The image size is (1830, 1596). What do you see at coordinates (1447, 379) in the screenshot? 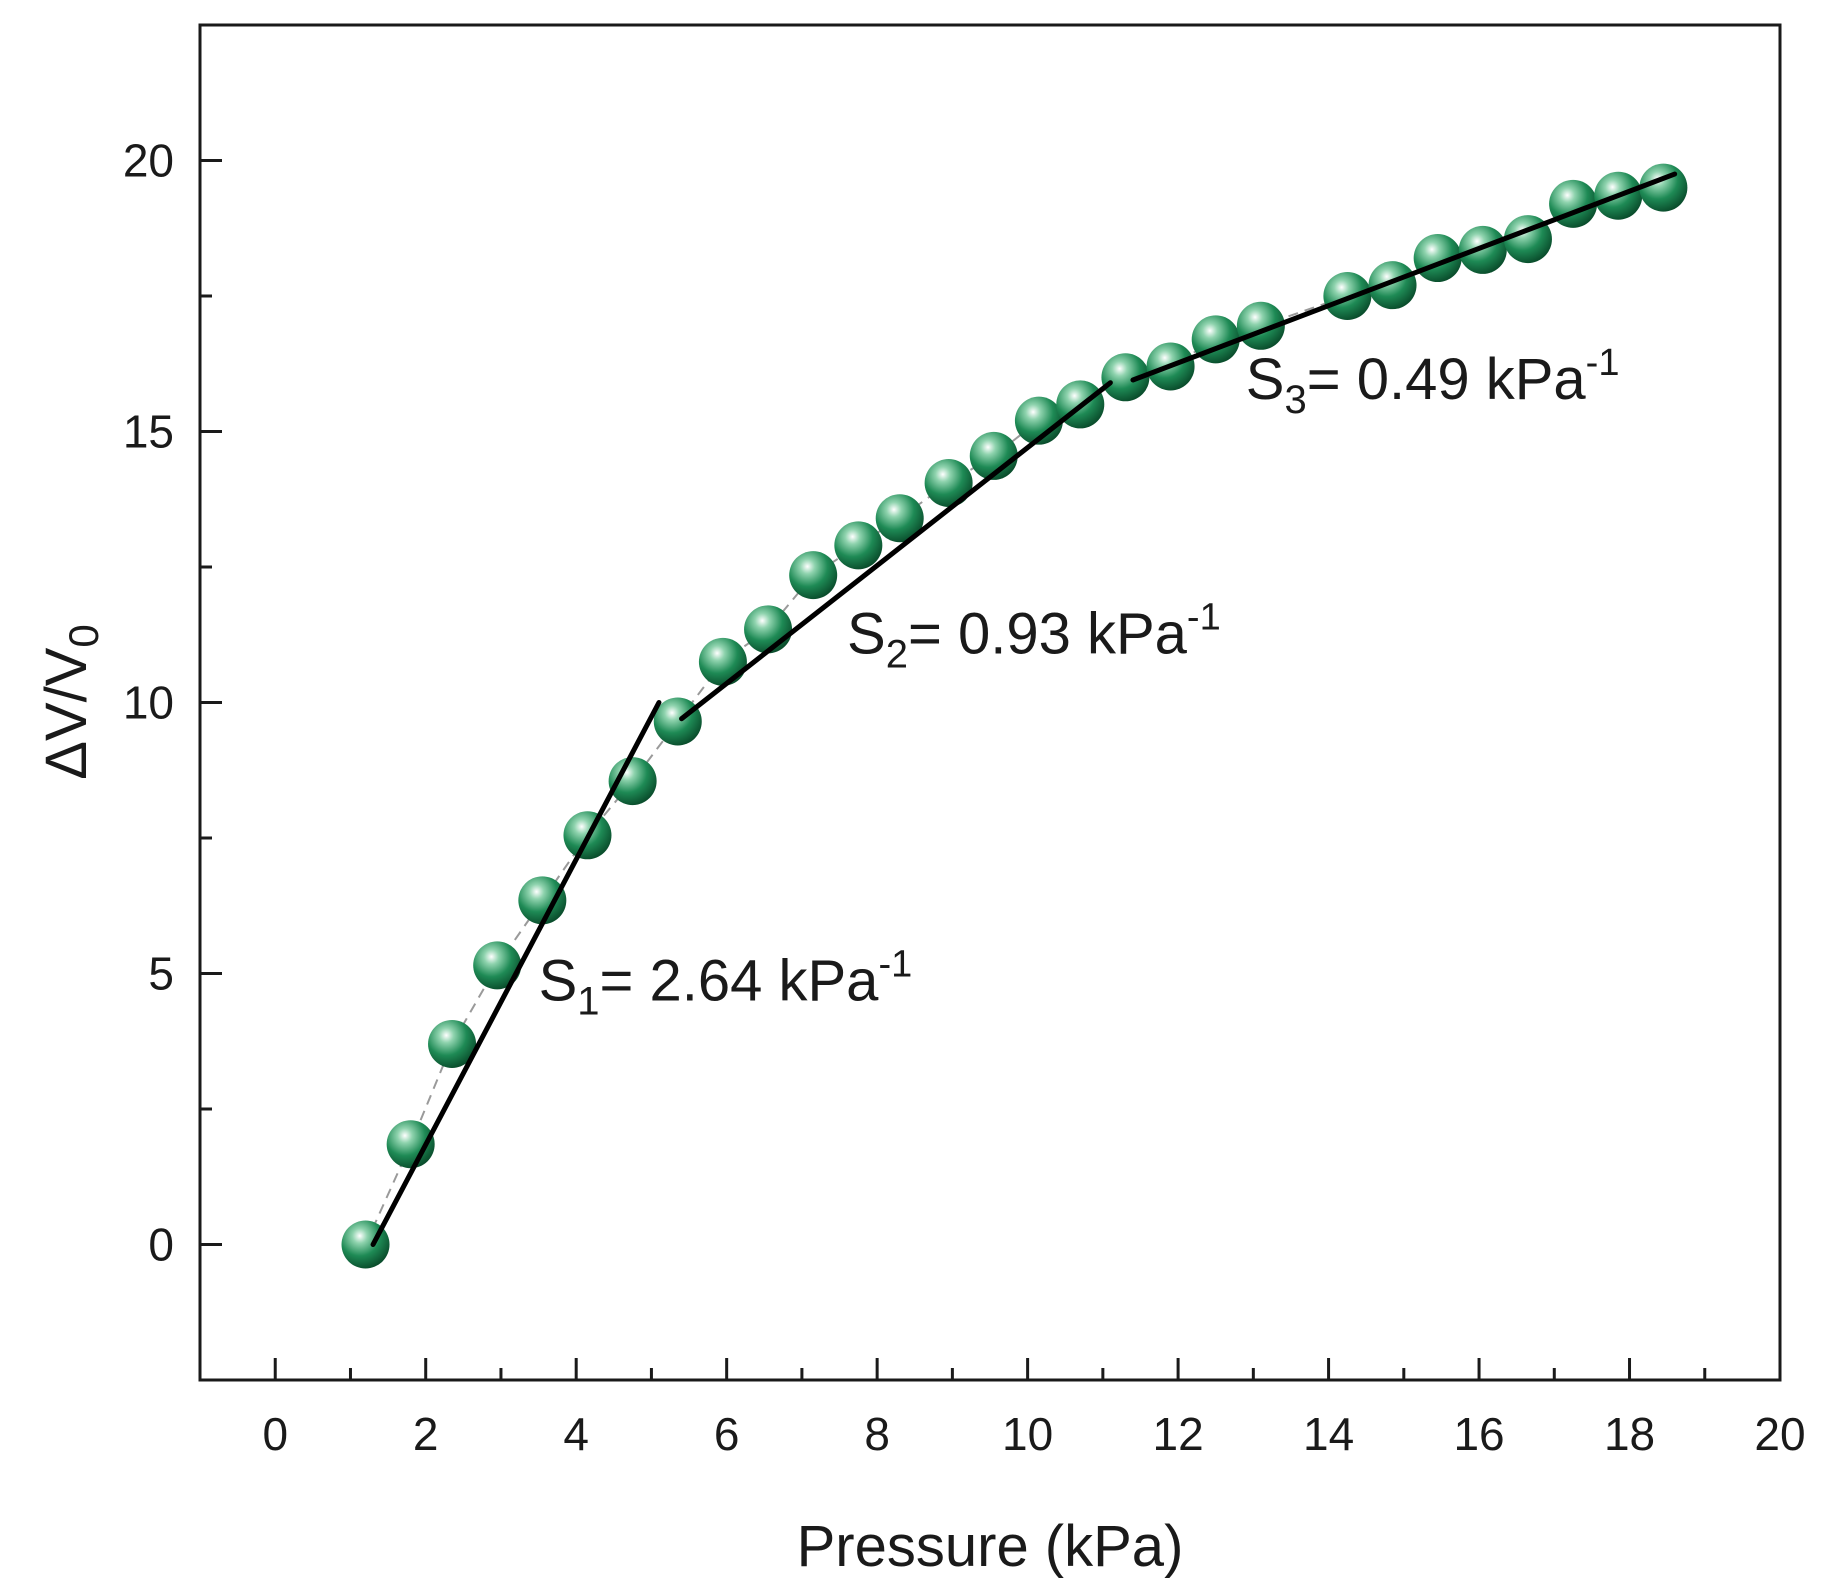
I see `annotation-text: = 0.49 kPa` at bounding box center [1447, 379].